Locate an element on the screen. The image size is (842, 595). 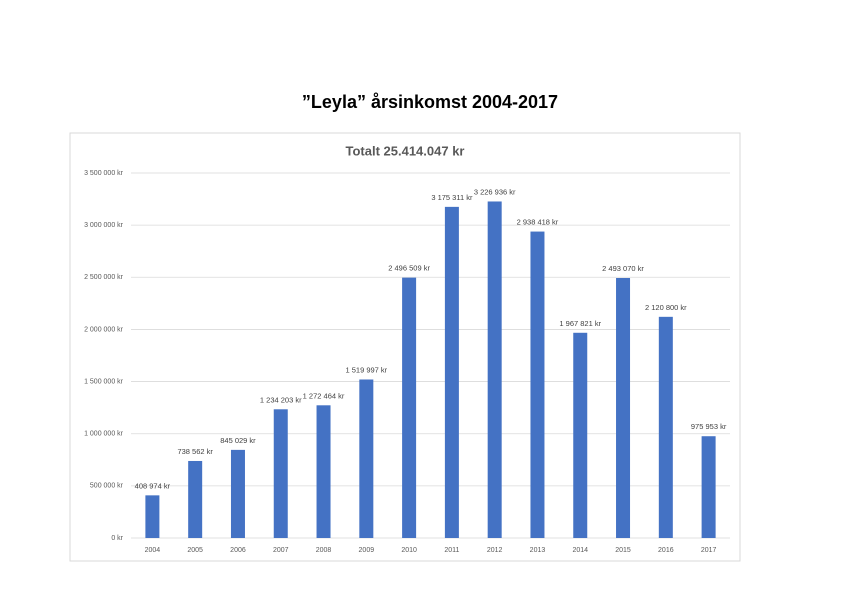
y-tick-label: 2 500 000 kr is located at coordinates (104, 277).